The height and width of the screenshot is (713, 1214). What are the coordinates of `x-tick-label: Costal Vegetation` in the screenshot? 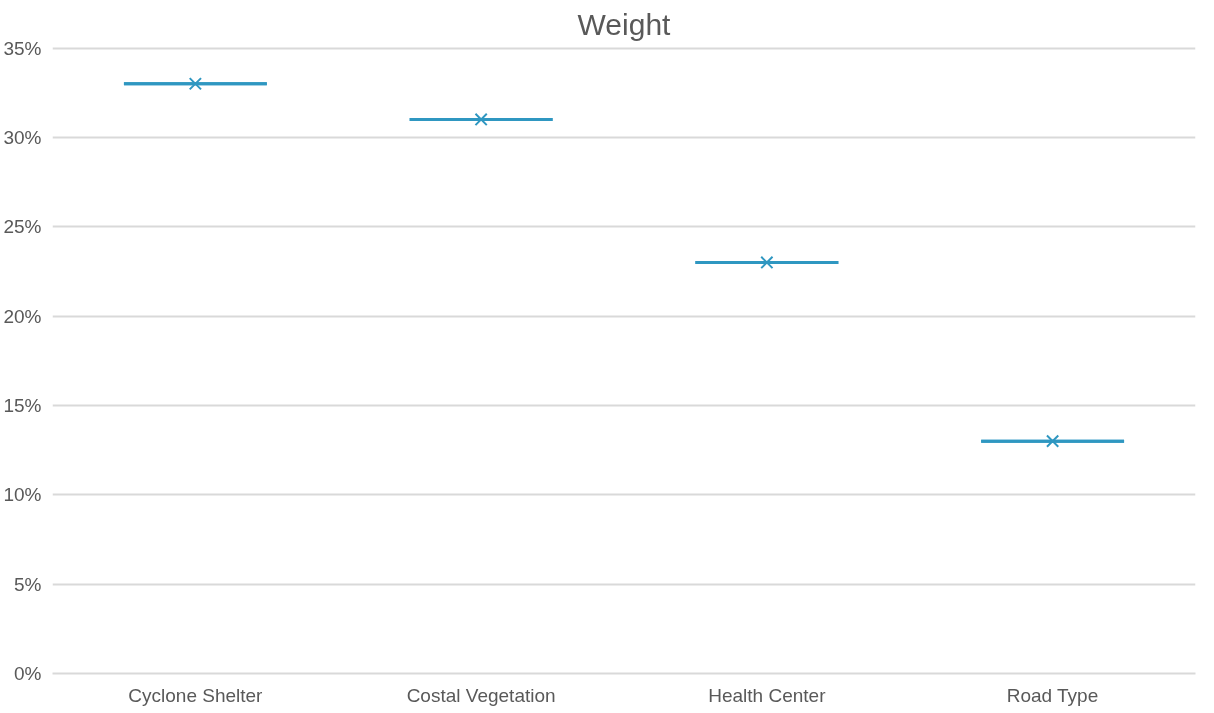 It's located at (481, 695).